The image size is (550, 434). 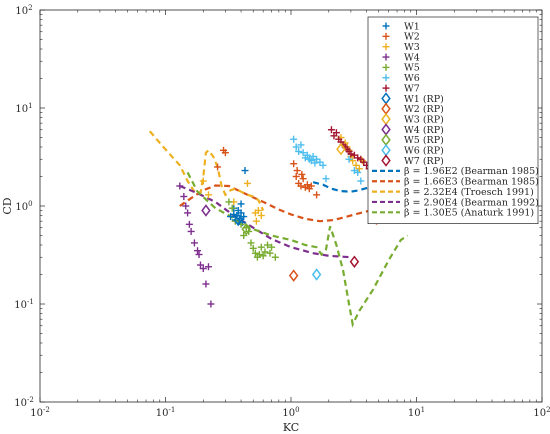 I want to click on y-tick-label: 10⁻¹, so click(x=24, y=304).